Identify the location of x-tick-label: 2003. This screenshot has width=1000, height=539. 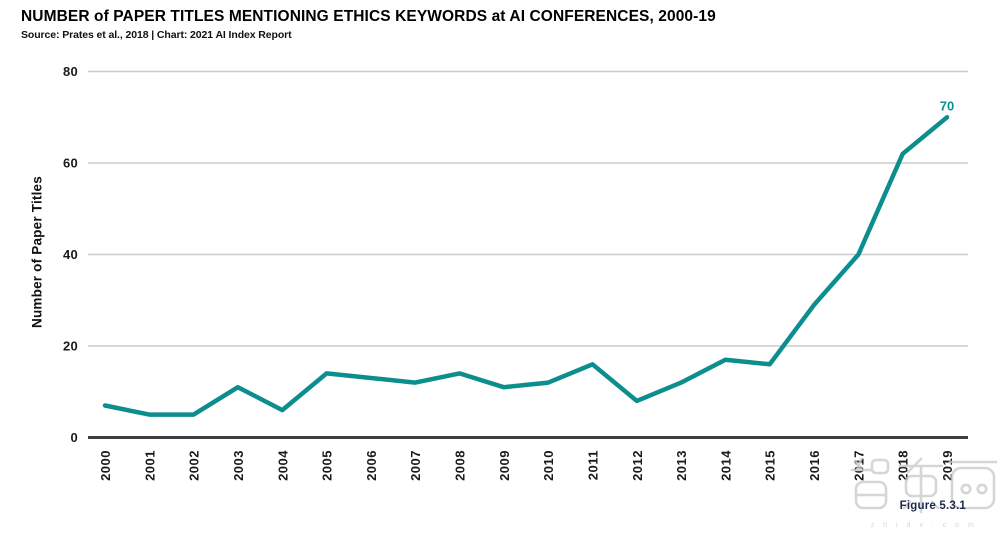
(238, 465).